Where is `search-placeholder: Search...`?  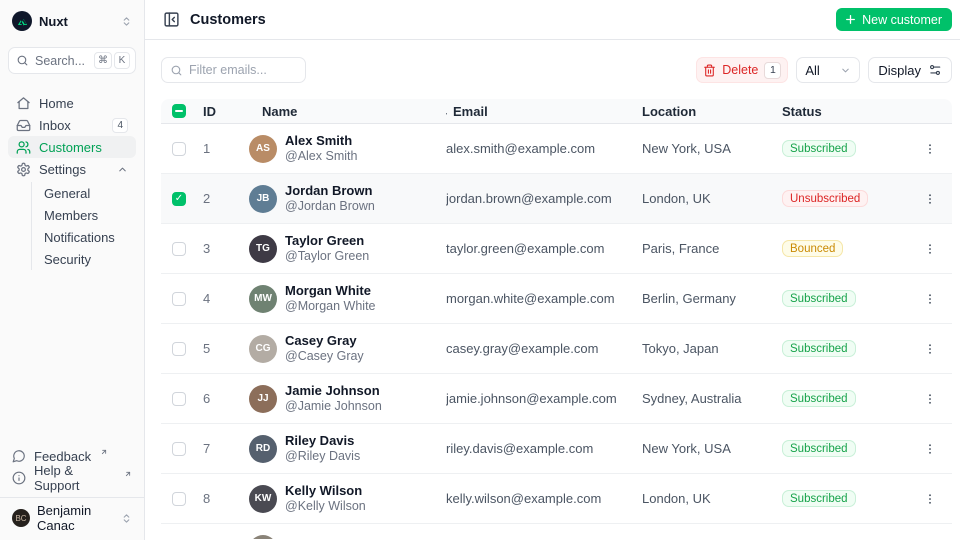 search-placeholder: Search... is located at coordinates (60, 60).